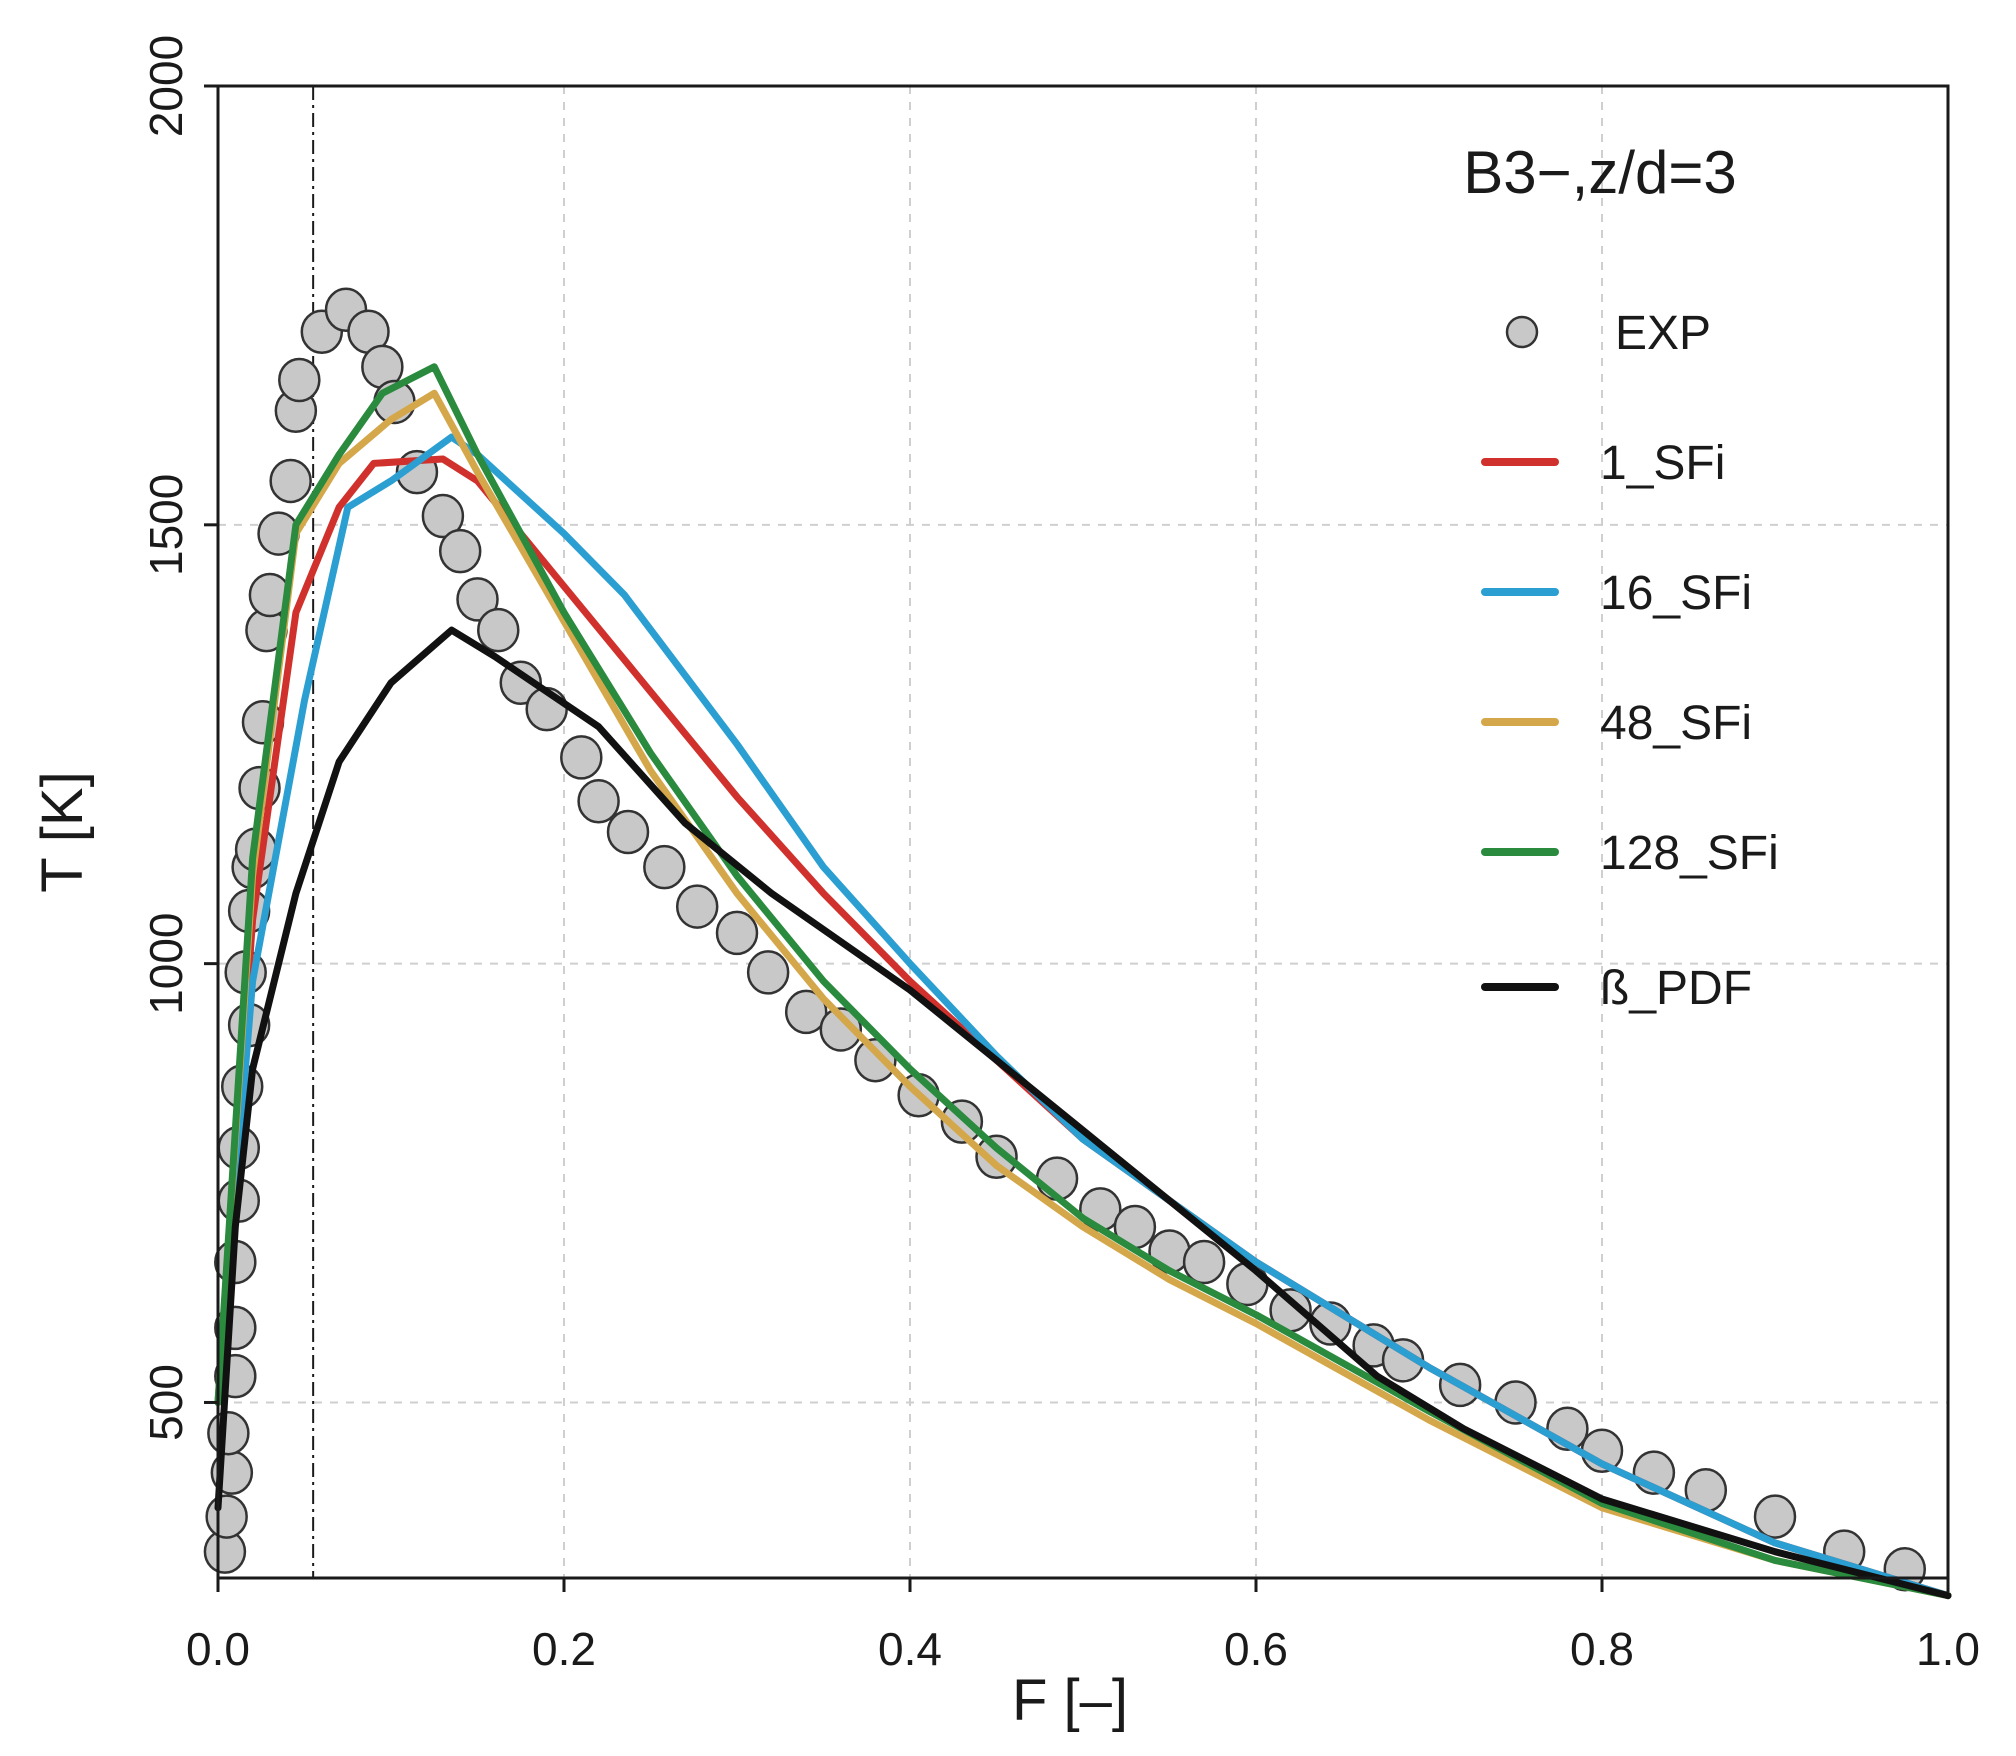 Image resolution: width=2016 pixels, height=1756 pixels. What do you see at coordinates (166, 86) in the screenshot?
I see `y-tick-label: 2000` at bounding box center [166, 86].